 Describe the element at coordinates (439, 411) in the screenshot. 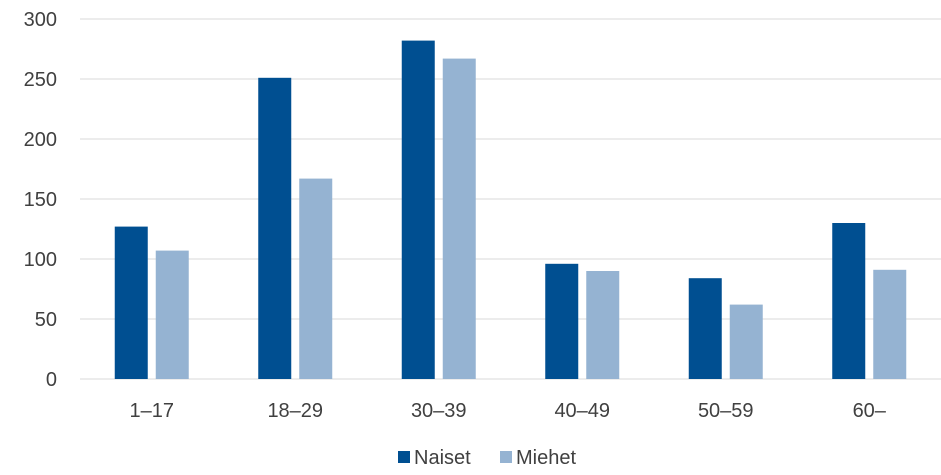

I see `x-tick-label: 30–39` at that location.